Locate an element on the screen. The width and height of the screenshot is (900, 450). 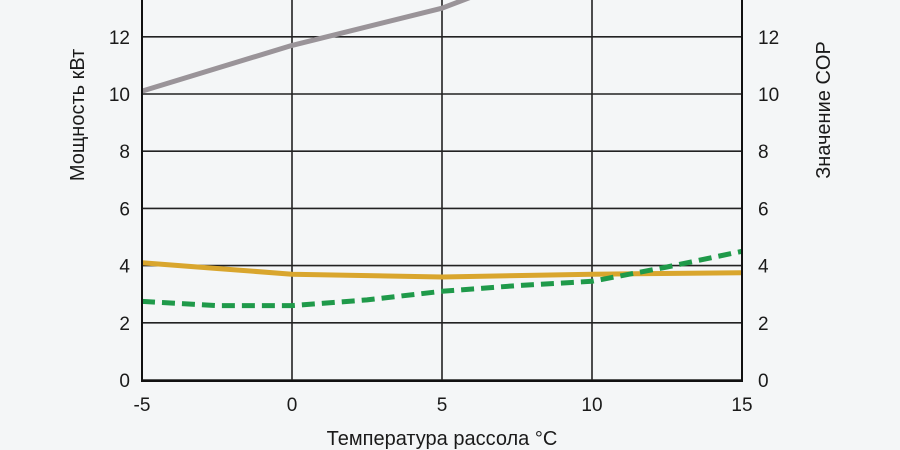
x-tick-label-4: 15 is located at coordinates (741, 405).